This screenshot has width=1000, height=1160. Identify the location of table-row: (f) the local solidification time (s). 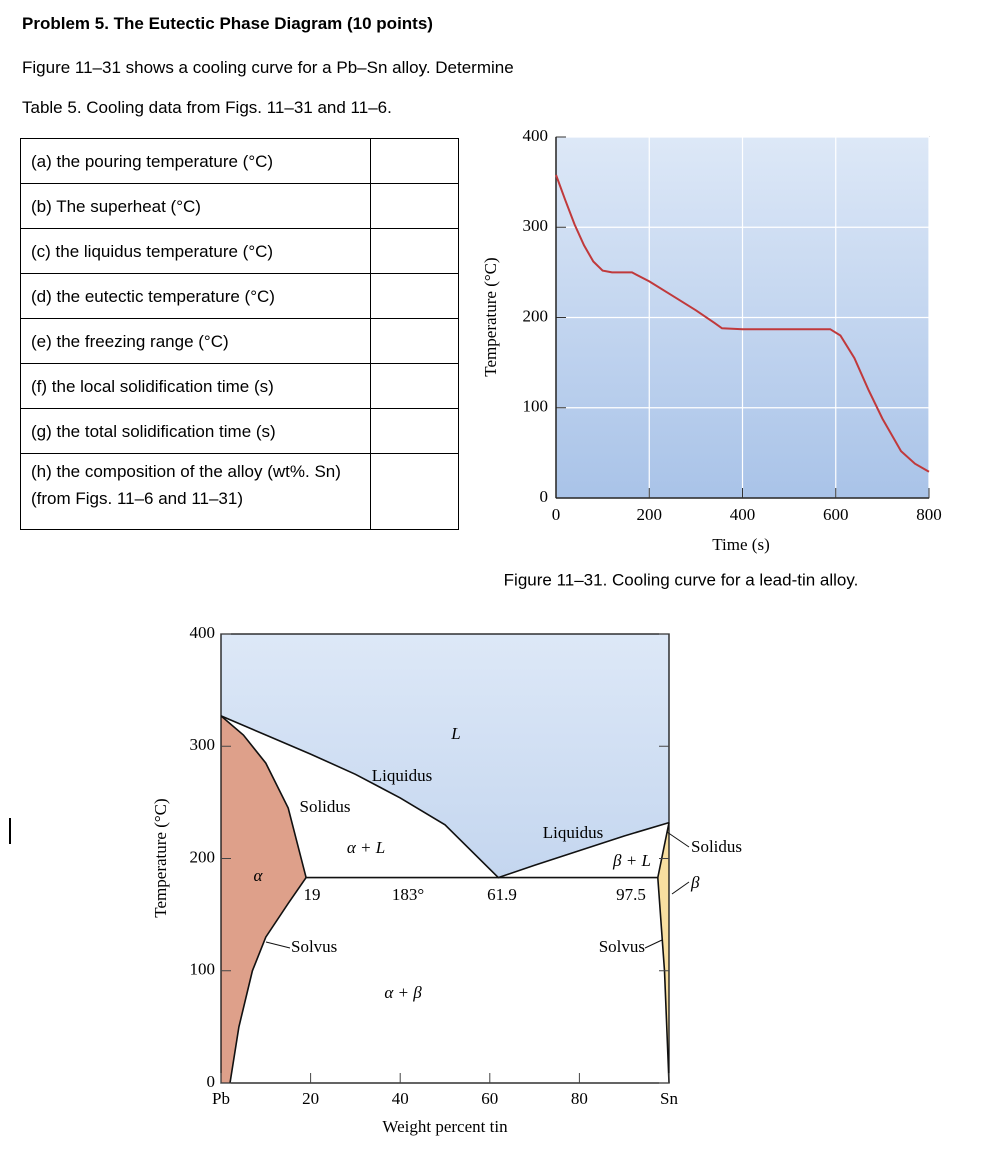
(239, 386).